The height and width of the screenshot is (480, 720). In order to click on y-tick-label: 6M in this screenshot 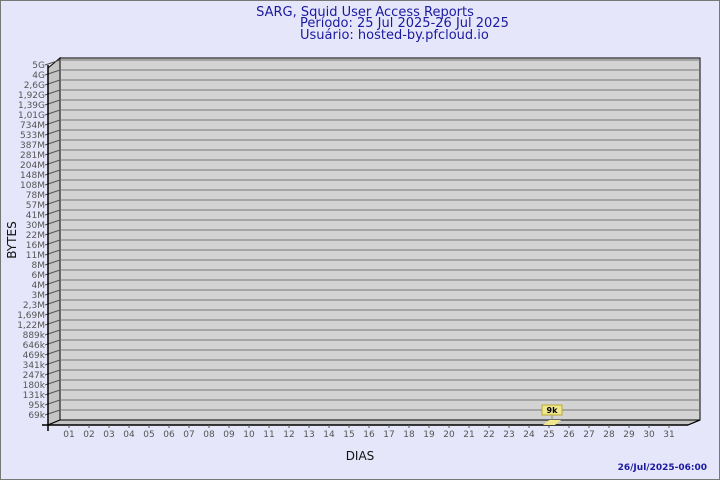, I will do `click(39, 276)`.